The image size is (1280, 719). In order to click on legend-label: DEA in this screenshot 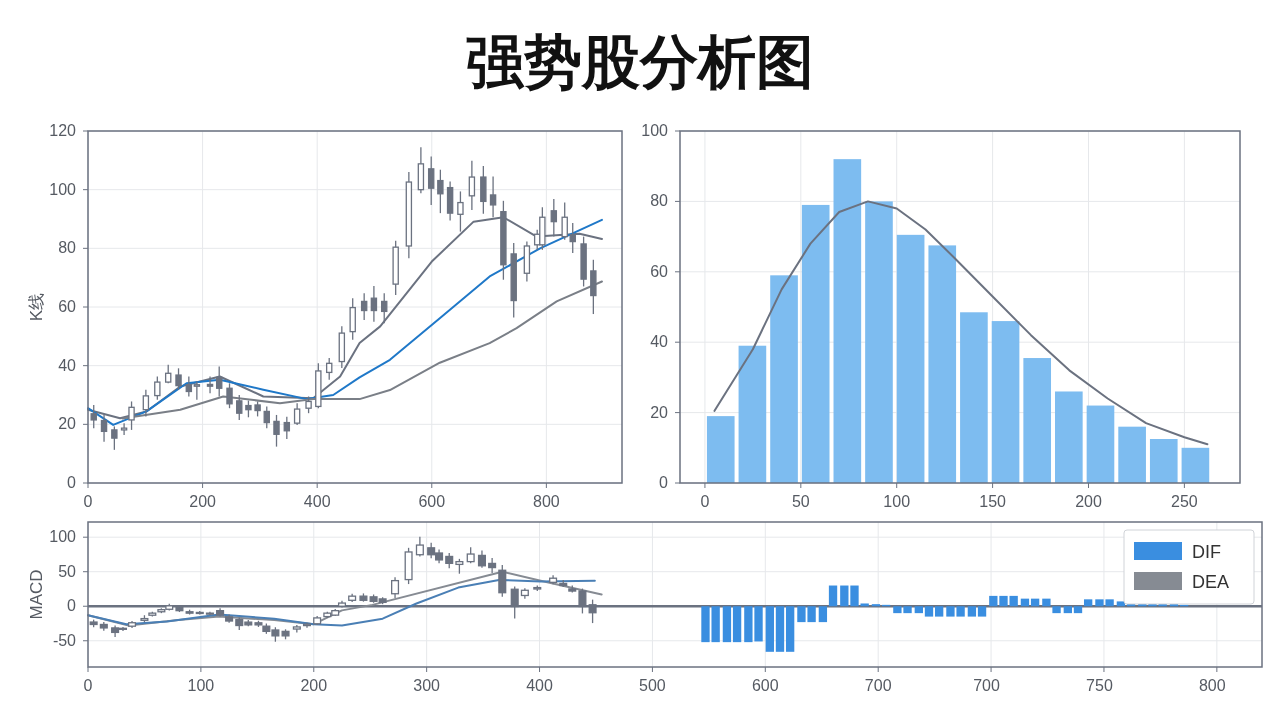, I will do `click(1211, 582)`.